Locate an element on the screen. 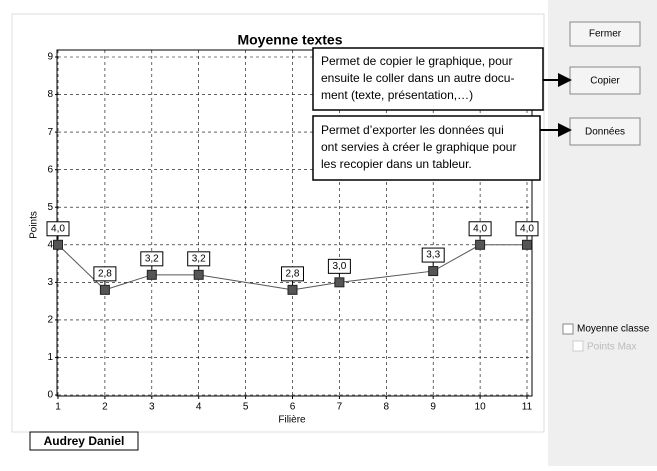 The width and height of the screenshot is (657, 471). y-tick-label: 4 is located at coordinates (50, 244).